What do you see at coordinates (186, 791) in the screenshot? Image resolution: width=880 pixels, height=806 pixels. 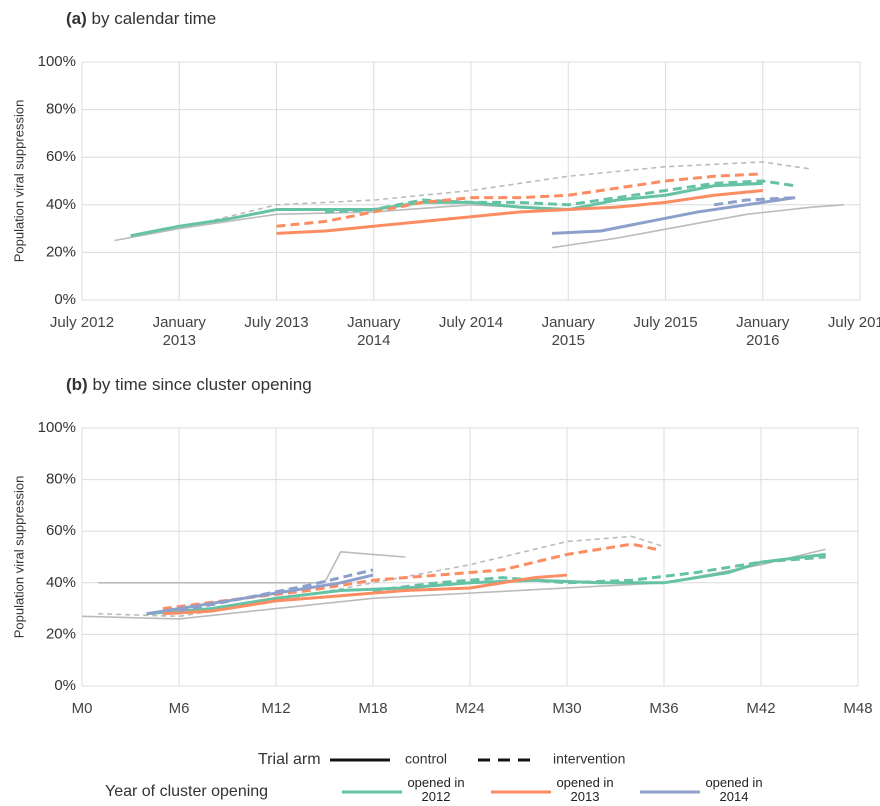 I see `legend-title: Year of cluster opening` at bounding box center [186, 791].